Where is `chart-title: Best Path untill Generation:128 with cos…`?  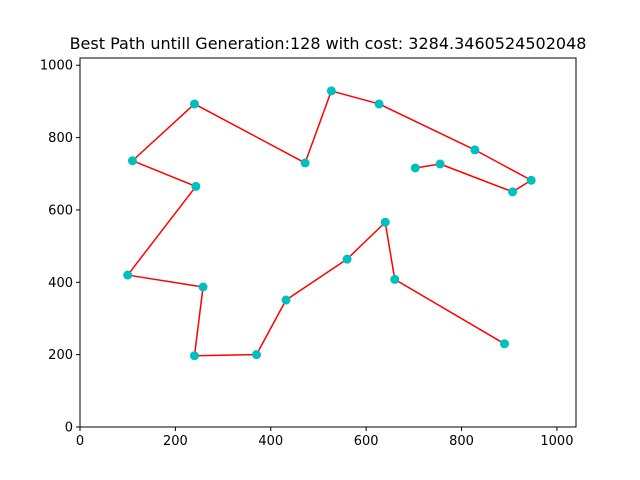
chart-title: Best Path untill Generation:128 with cos… is located at coordinates (328, 43).